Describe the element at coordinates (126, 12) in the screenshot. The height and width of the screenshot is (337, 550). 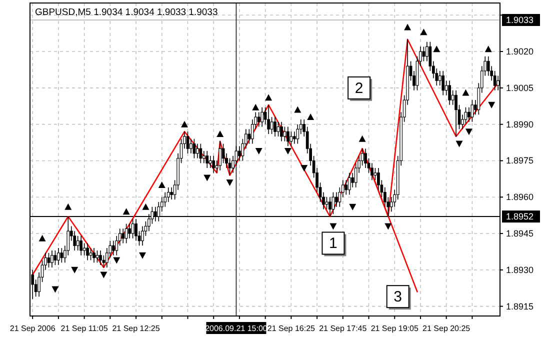
I see `text: GBPUSD,M5 1.9034 1.9034 1.9033 1.9033` at that location.